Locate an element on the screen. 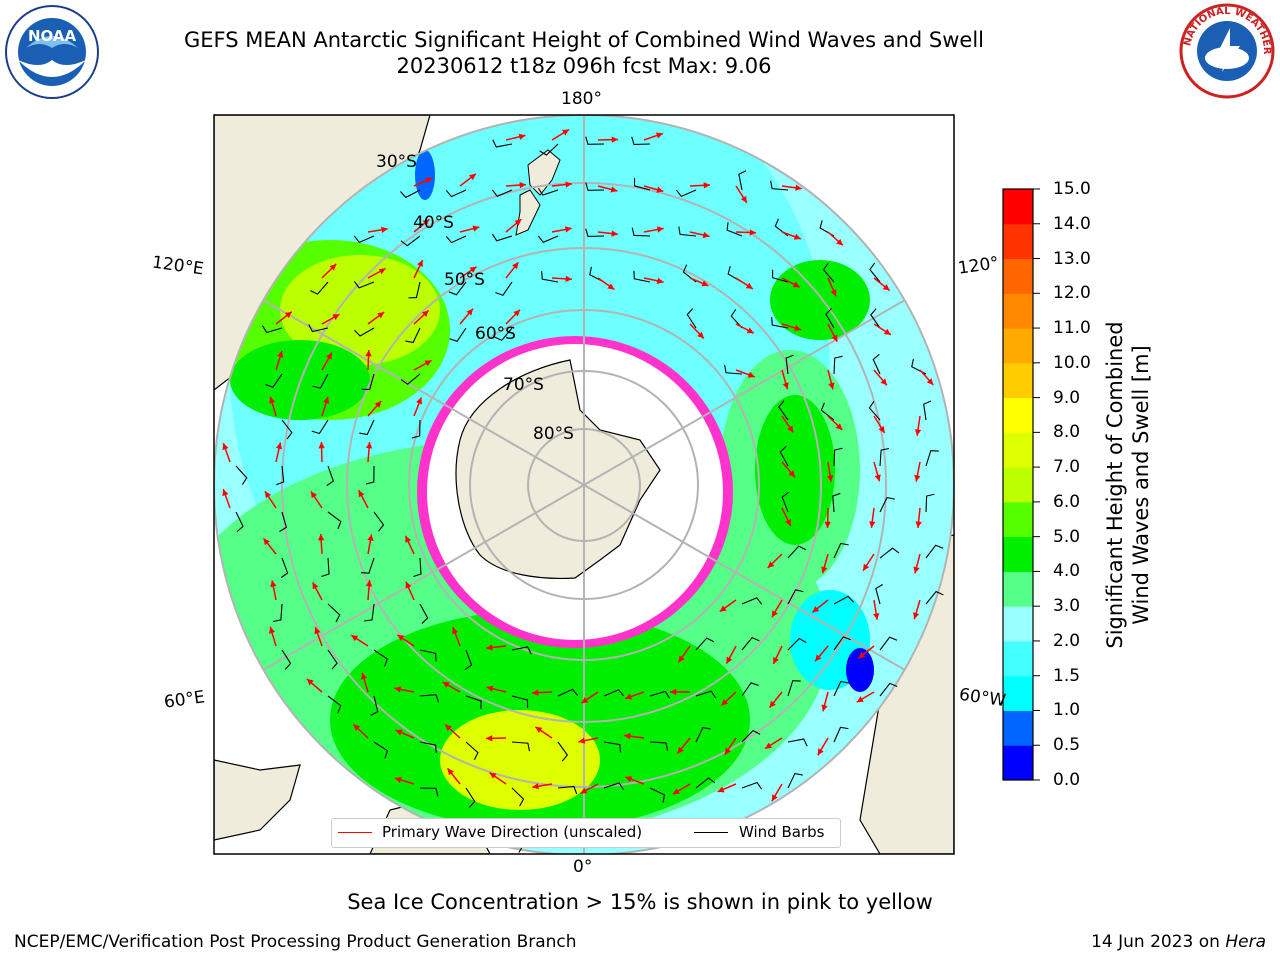  primary-wave-legend-label: Primary Wave Direction (unscaled) is located at coordinates (512, 832).